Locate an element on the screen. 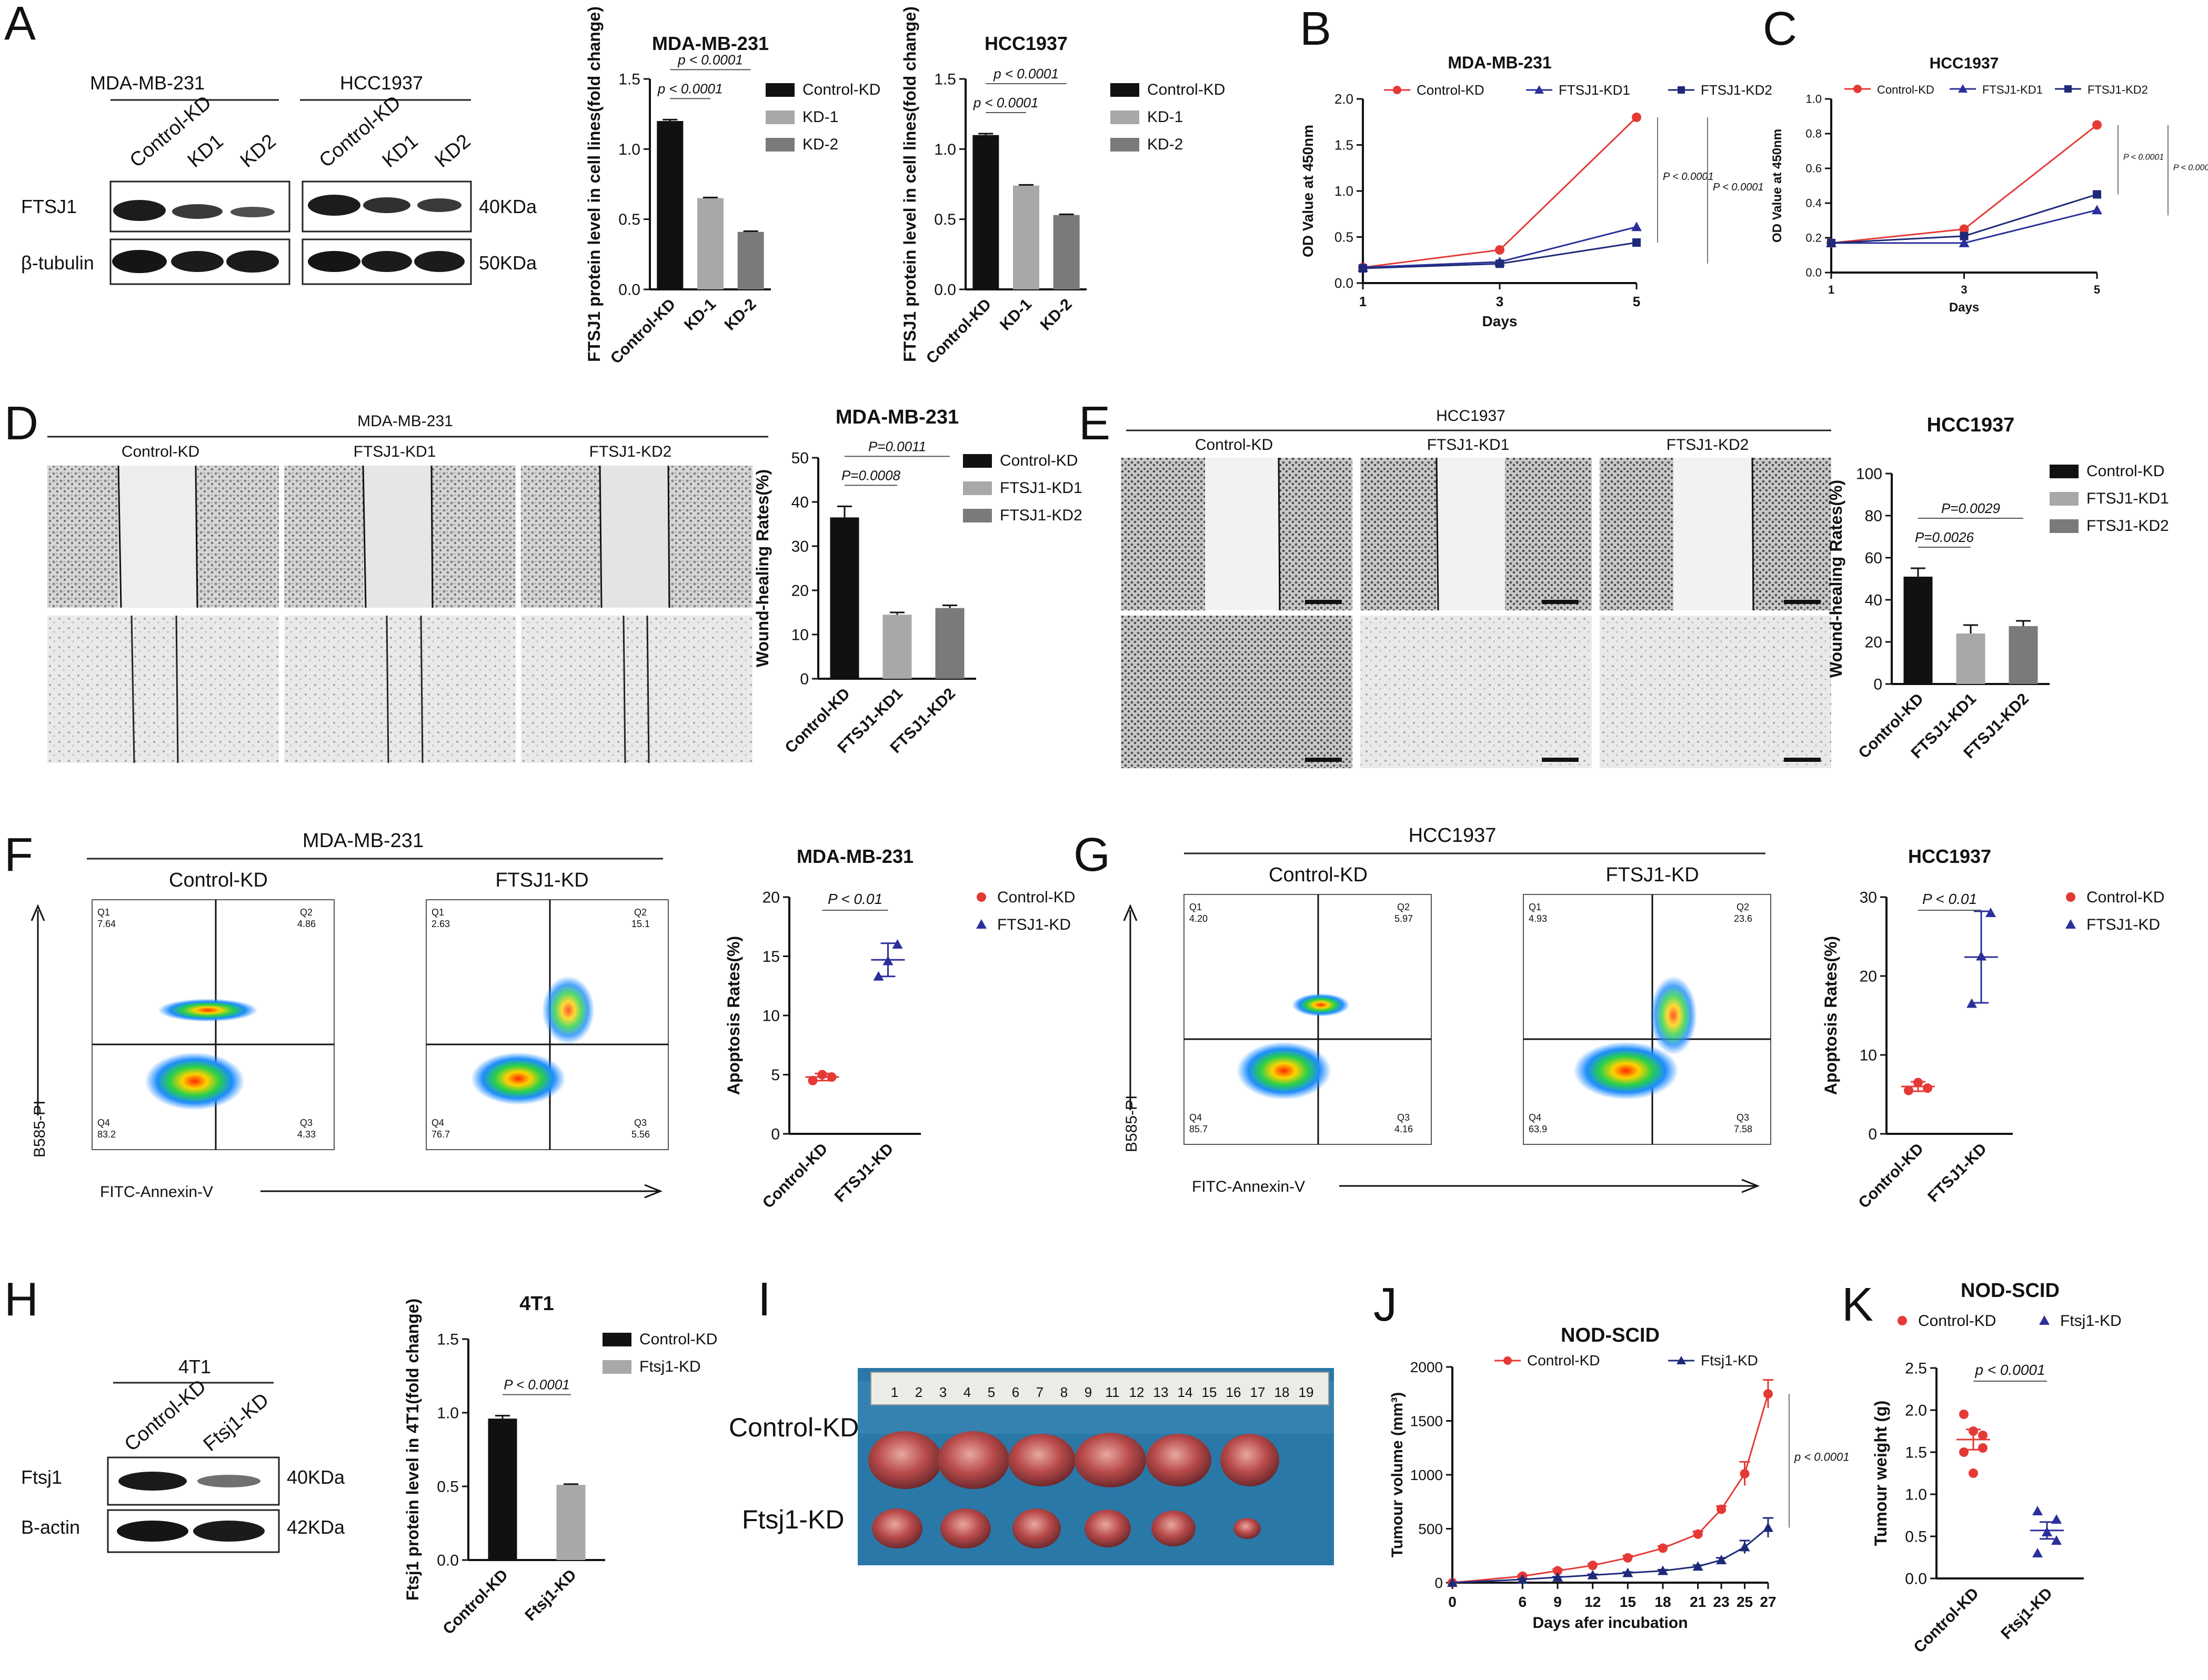 The height and width of the screenshot is (1680, 2208). x-tick-label: KD-2 is located at coordinates (1056, 315).